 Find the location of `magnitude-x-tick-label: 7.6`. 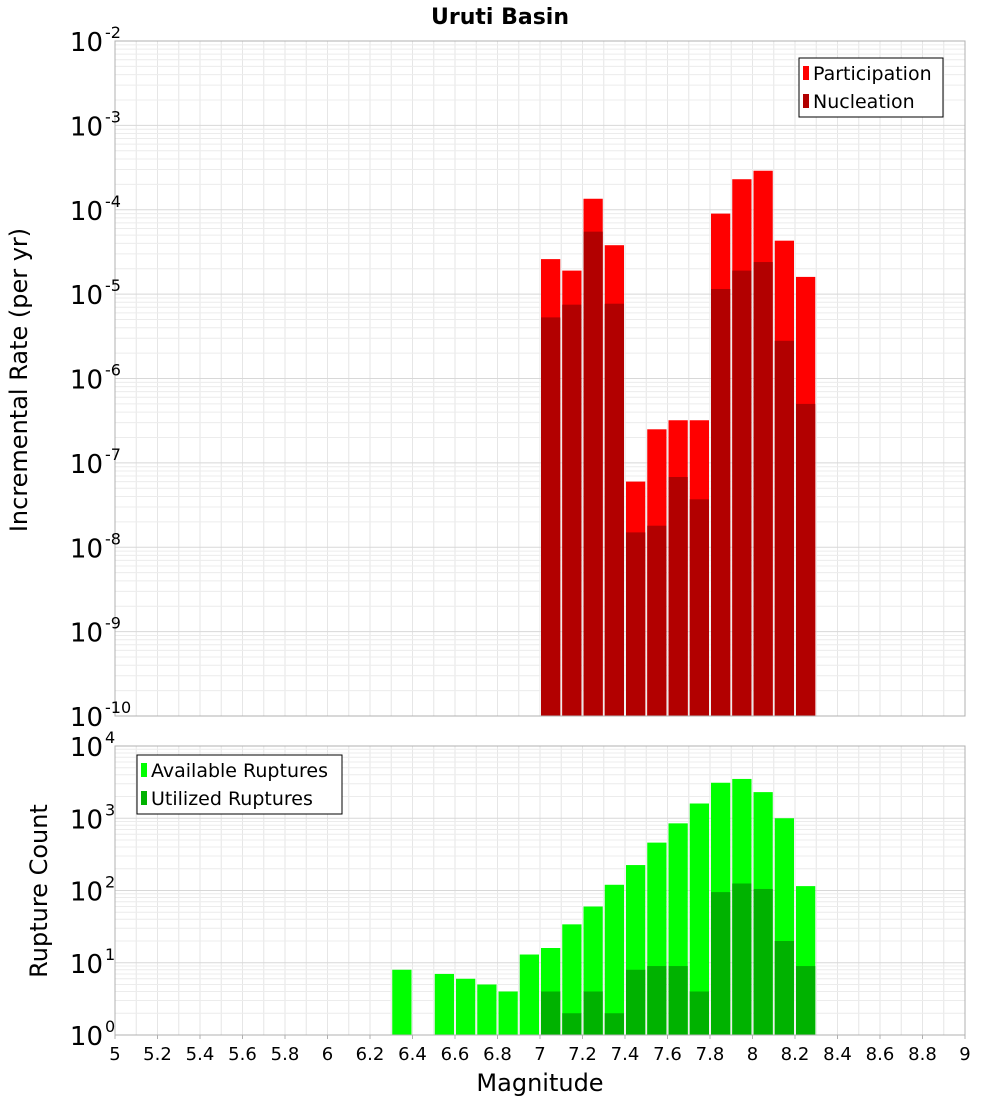

magnitude-x-tick-label: 7.6 is located at coordinates (667, 1054).